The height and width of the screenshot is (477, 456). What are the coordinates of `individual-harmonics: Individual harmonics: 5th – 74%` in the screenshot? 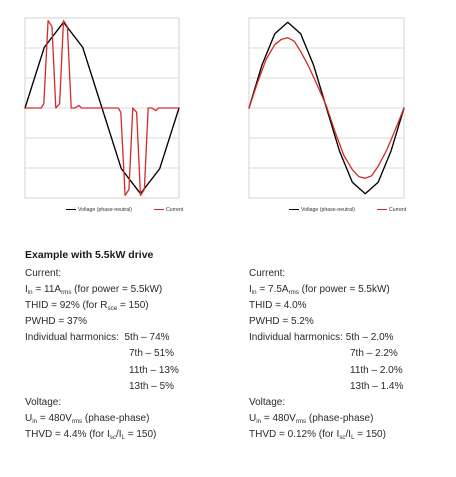 It's located at (130, 338).